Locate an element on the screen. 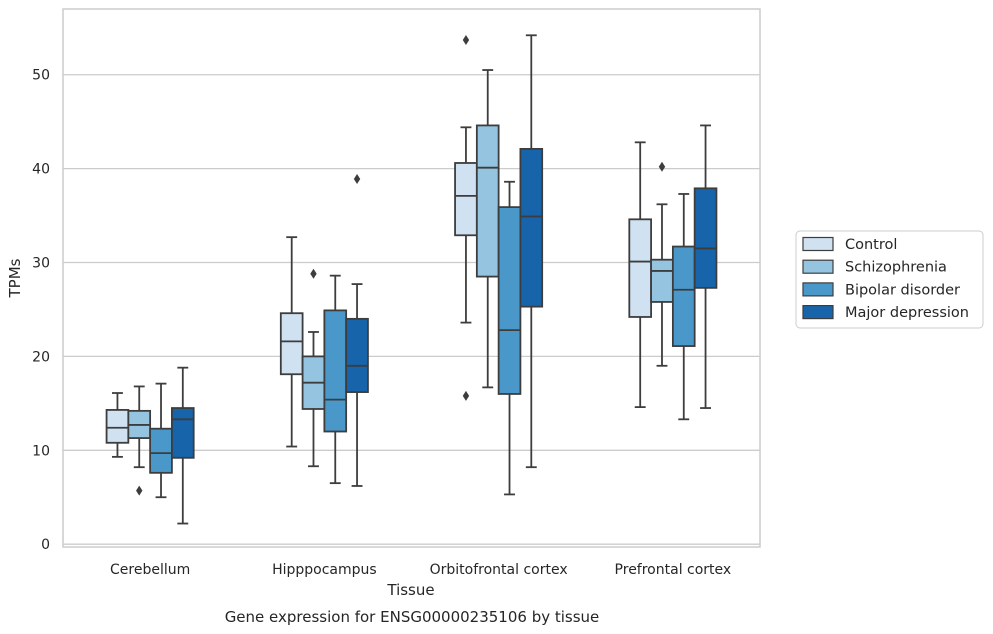 Image resolution: width=993 pixels, height=634 pixels. y-tick-label: 30 is located at coordinates (41, 264).